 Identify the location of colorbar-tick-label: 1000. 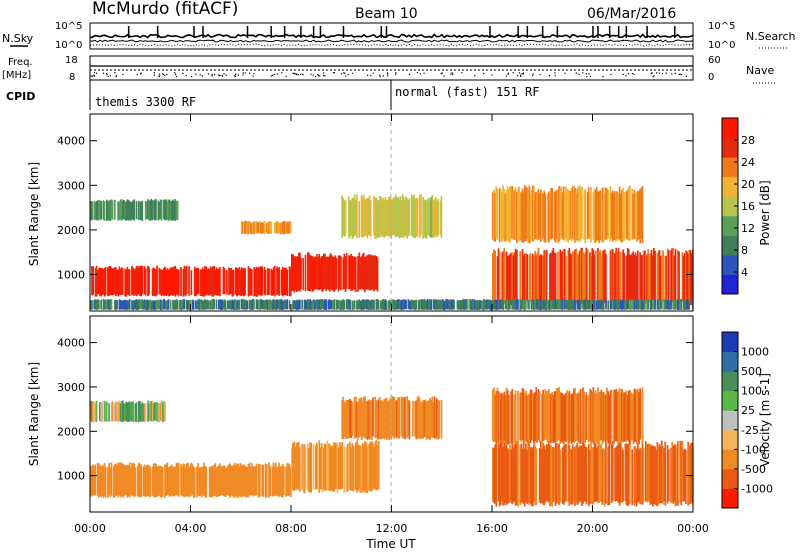
(755, 352).